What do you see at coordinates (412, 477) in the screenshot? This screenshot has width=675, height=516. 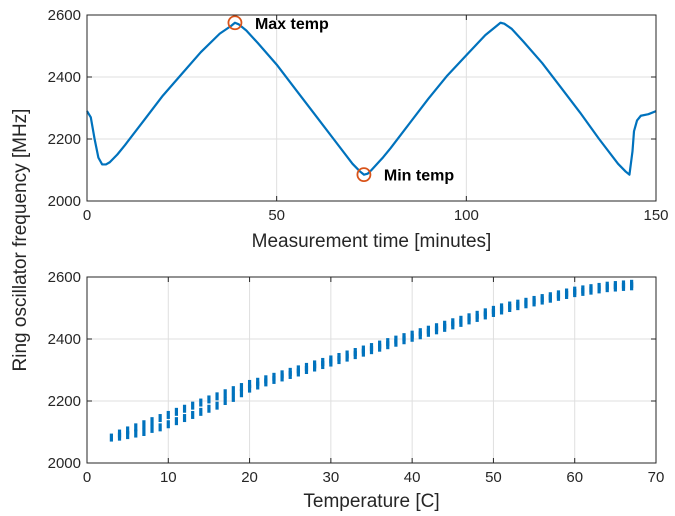 I see `x-tick-label: 40` at bounding box center [412, 477].